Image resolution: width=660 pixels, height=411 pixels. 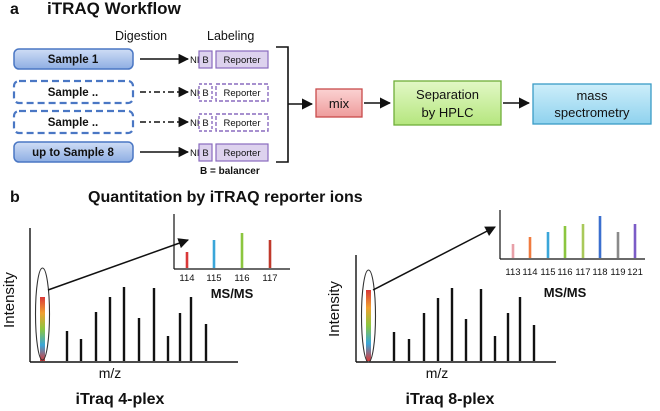 I want to click on reporter-label-3: Reporter, so click(x=242, y=123).